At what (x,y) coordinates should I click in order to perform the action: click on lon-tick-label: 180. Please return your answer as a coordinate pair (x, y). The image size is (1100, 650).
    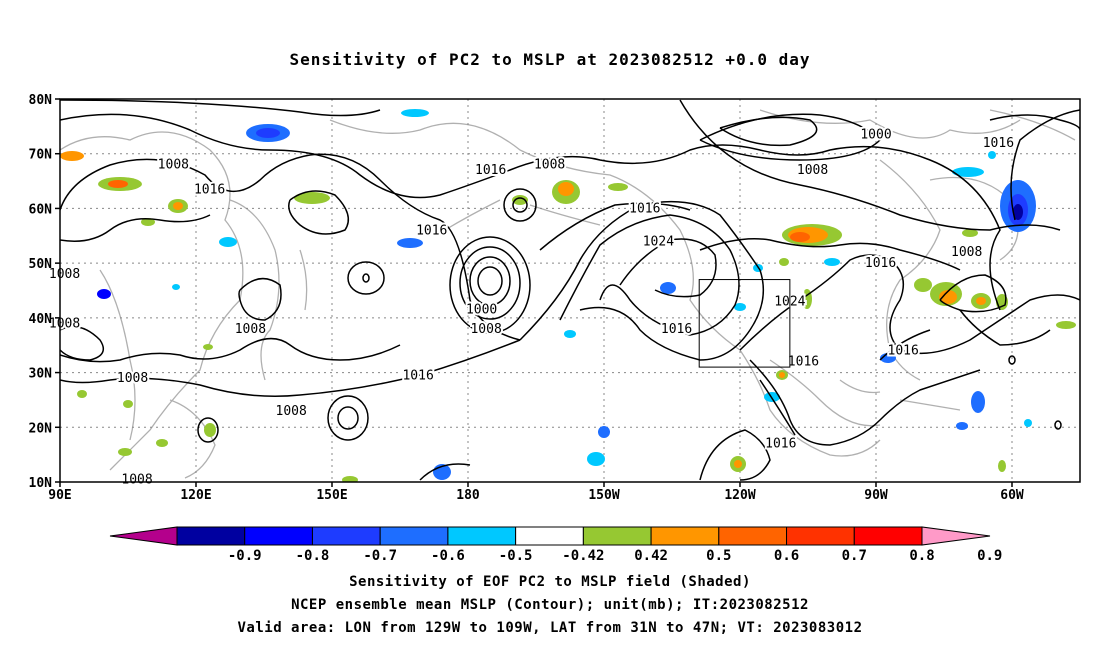
    Looking at the image, I should click on (468, 495).